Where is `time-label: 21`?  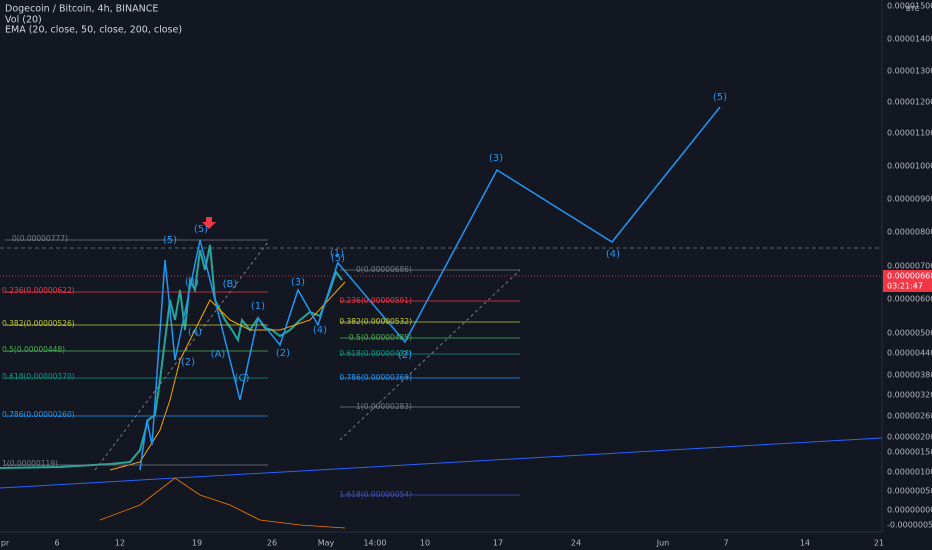 time-label: 21 is located at coordinates (879, 543).